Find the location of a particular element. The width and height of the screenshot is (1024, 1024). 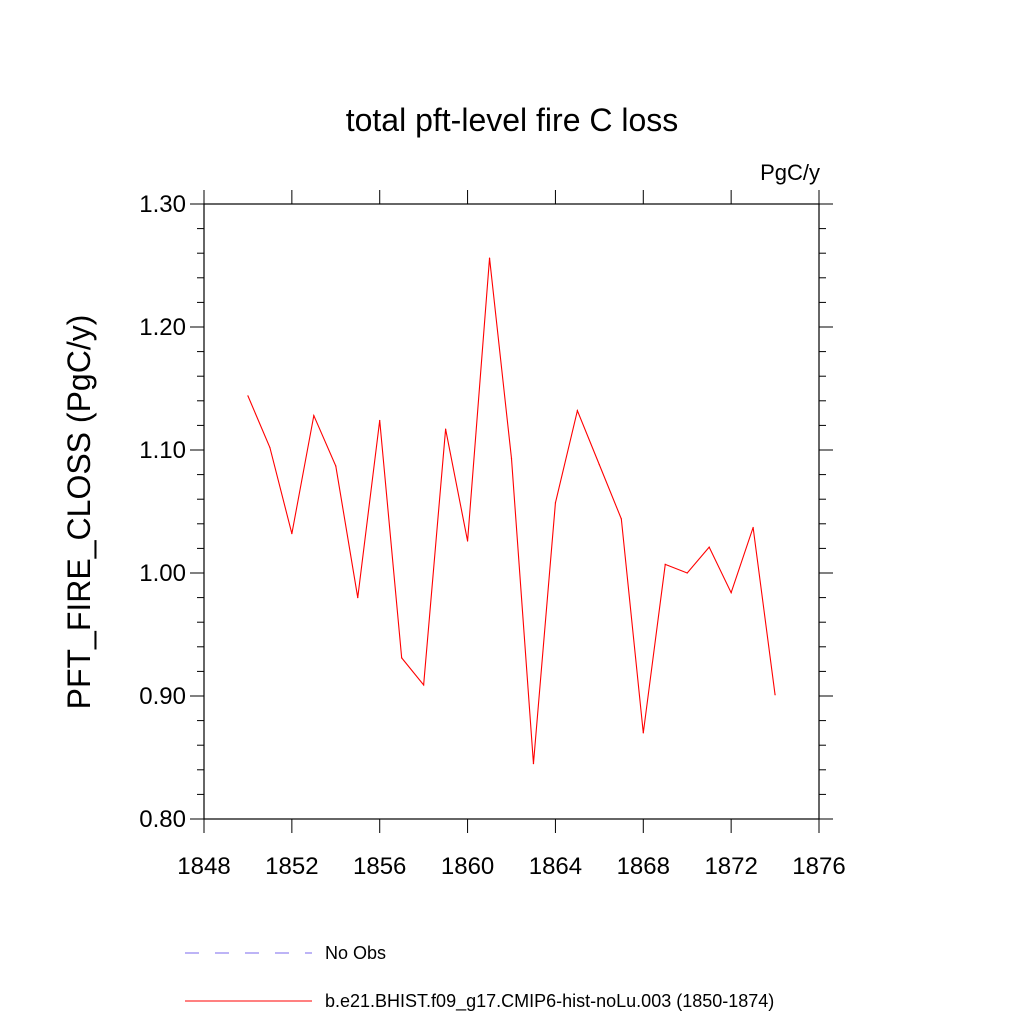

y-tick-label: 0.90 is located at coordinates (162, 696).